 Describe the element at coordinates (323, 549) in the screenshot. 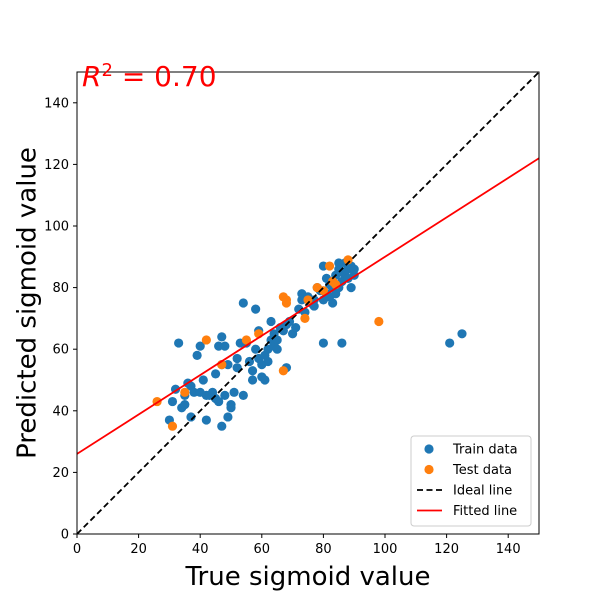

I see `x-tick-label: 80` at that location.